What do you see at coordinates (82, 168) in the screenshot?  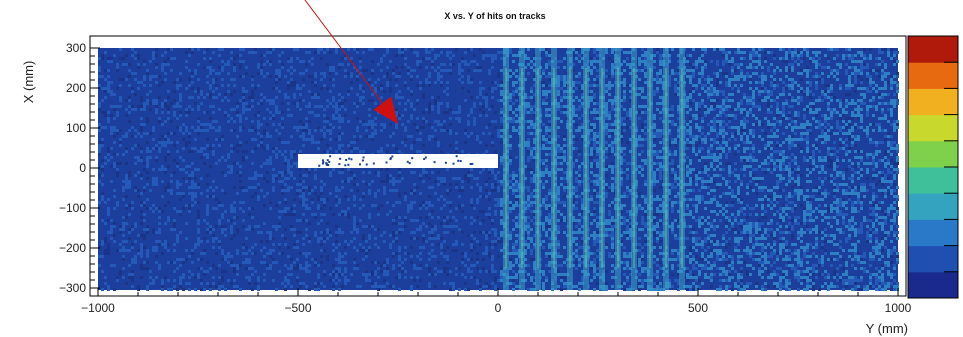 I see `y-tick-label: 0` at bounding box center [82, 168].